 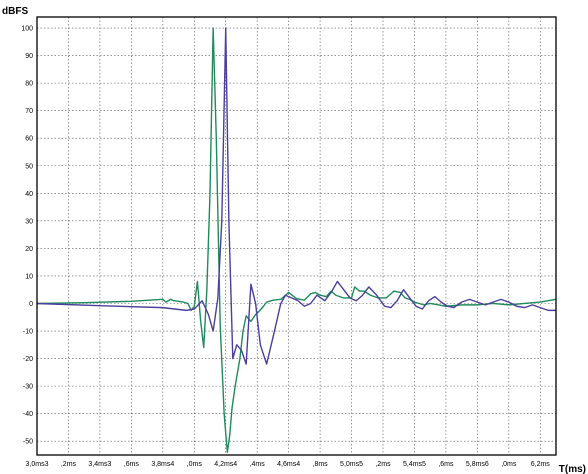 What do you see at coordinates (27, 29) in the screenshot?
I see `y-tick-label: 100` at bounding box center [27, 29].